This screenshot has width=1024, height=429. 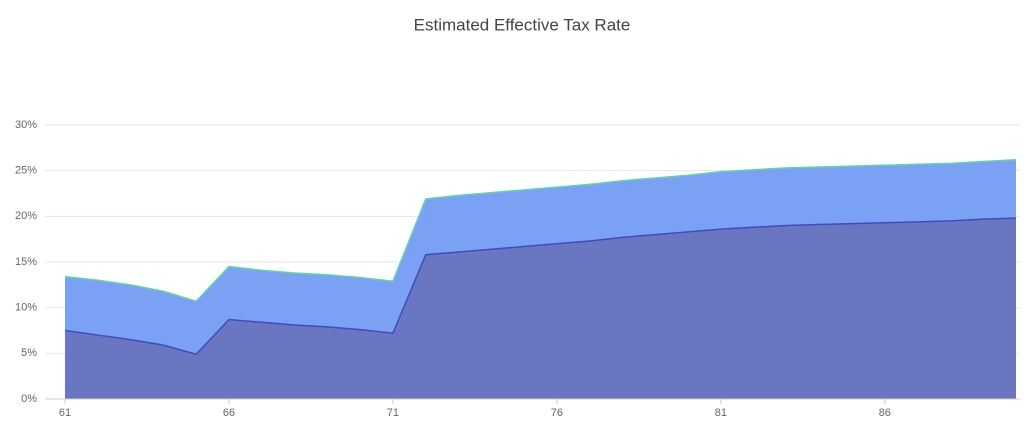 What do you see at coordinates (29, 353) in the screenshot?
I see `y-tick-label: 5%` at bounding box center [29, 353].